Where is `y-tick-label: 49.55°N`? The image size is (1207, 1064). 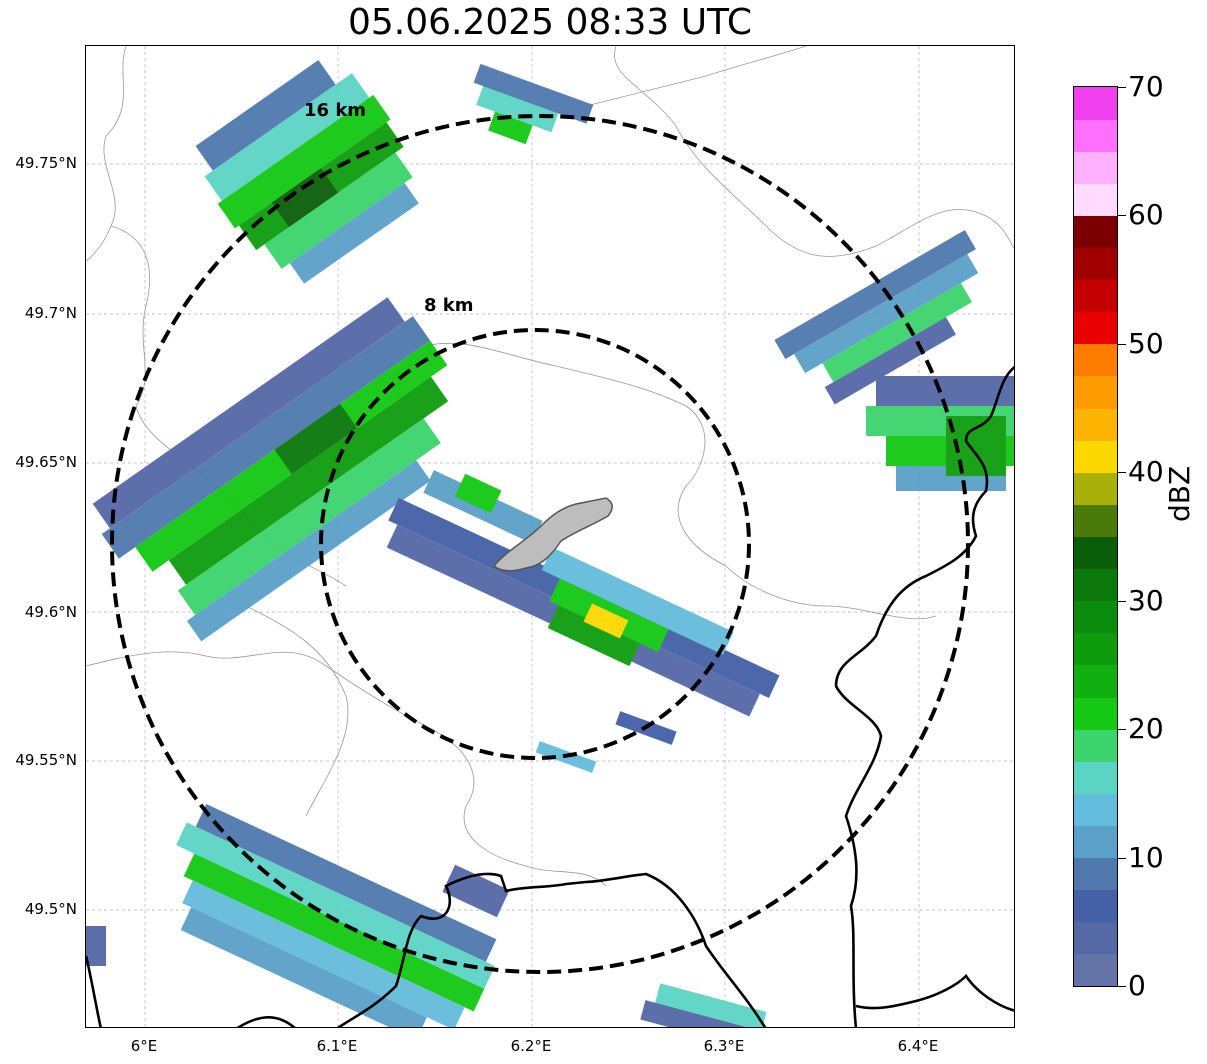 y-tick-label: 49.55°N is located at coordinates (46, 760).